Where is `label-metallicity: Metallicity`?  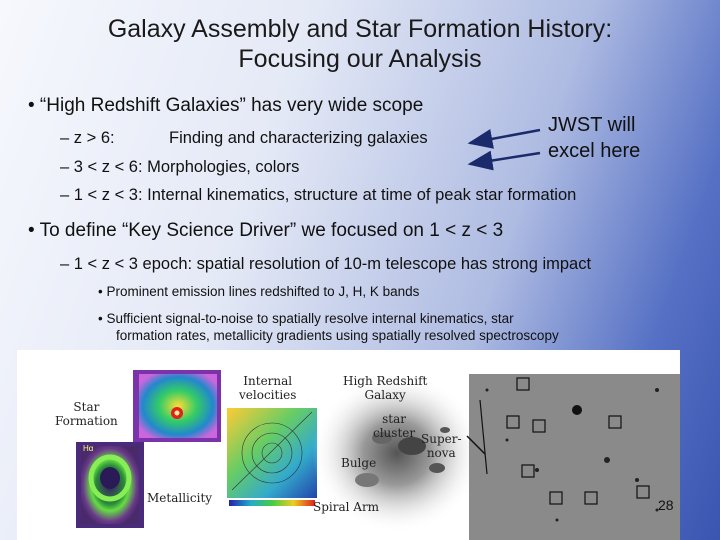
label-metallicity: Metallicity is located at coordinates (180, 498).